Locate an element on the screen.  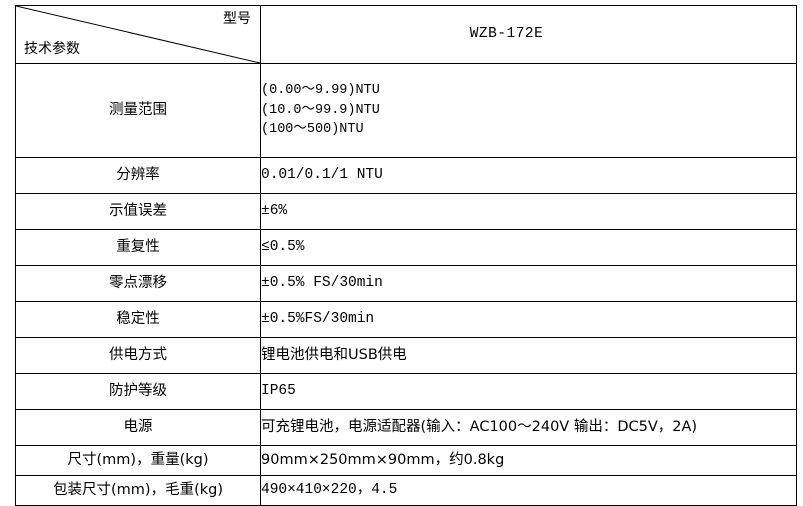
header-model-label: 型号 is located at coordinates (237, 19).